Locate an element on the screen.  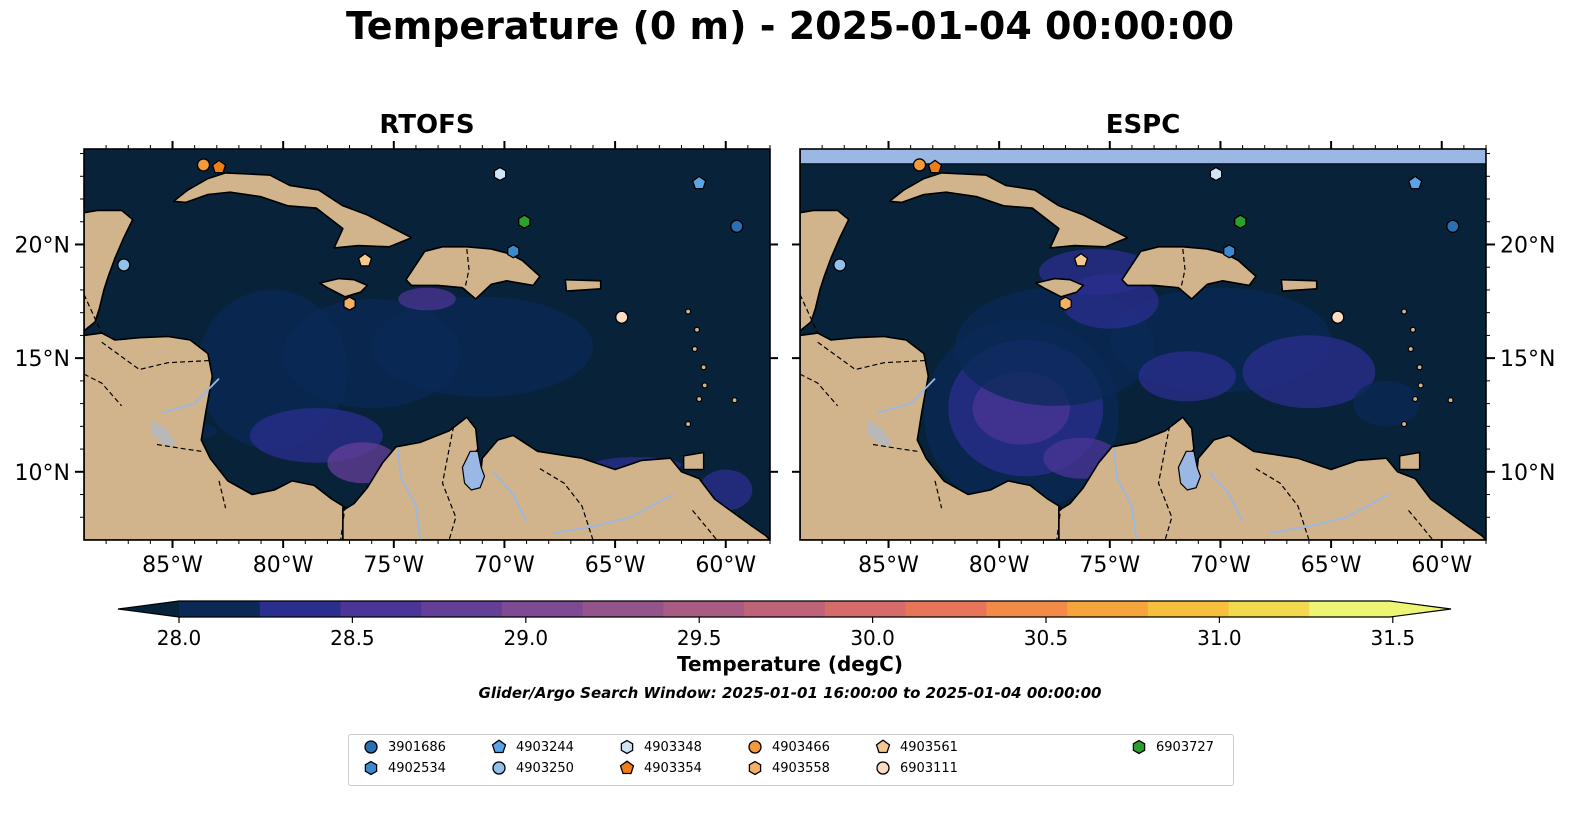
colorbar-under-arrow is located at coordinates (148, 609).